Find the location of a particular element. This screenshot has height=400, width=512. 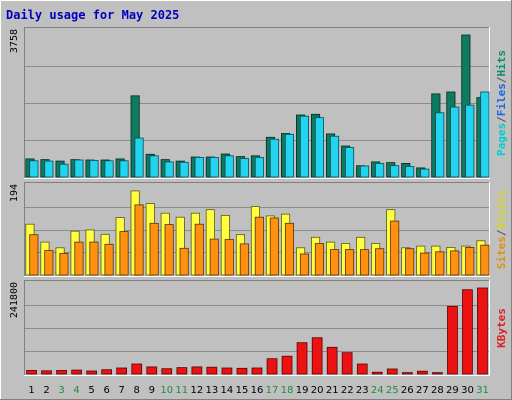

legend-part: KBytes is located at coordinates (501, 328).